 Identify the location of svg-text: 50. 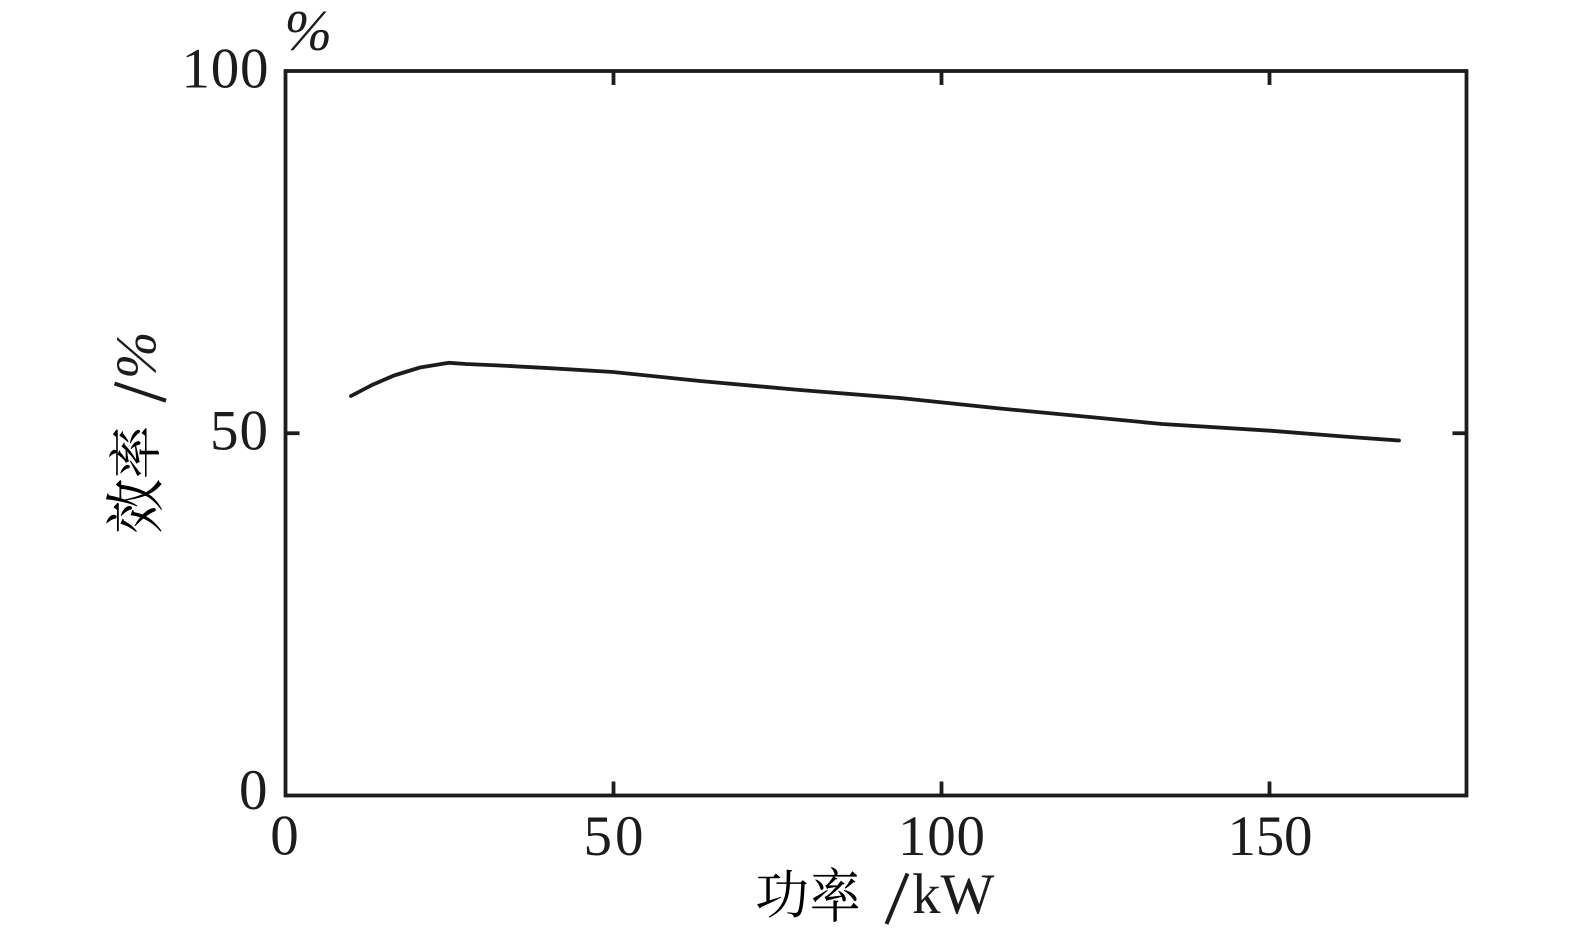
(239, 431).